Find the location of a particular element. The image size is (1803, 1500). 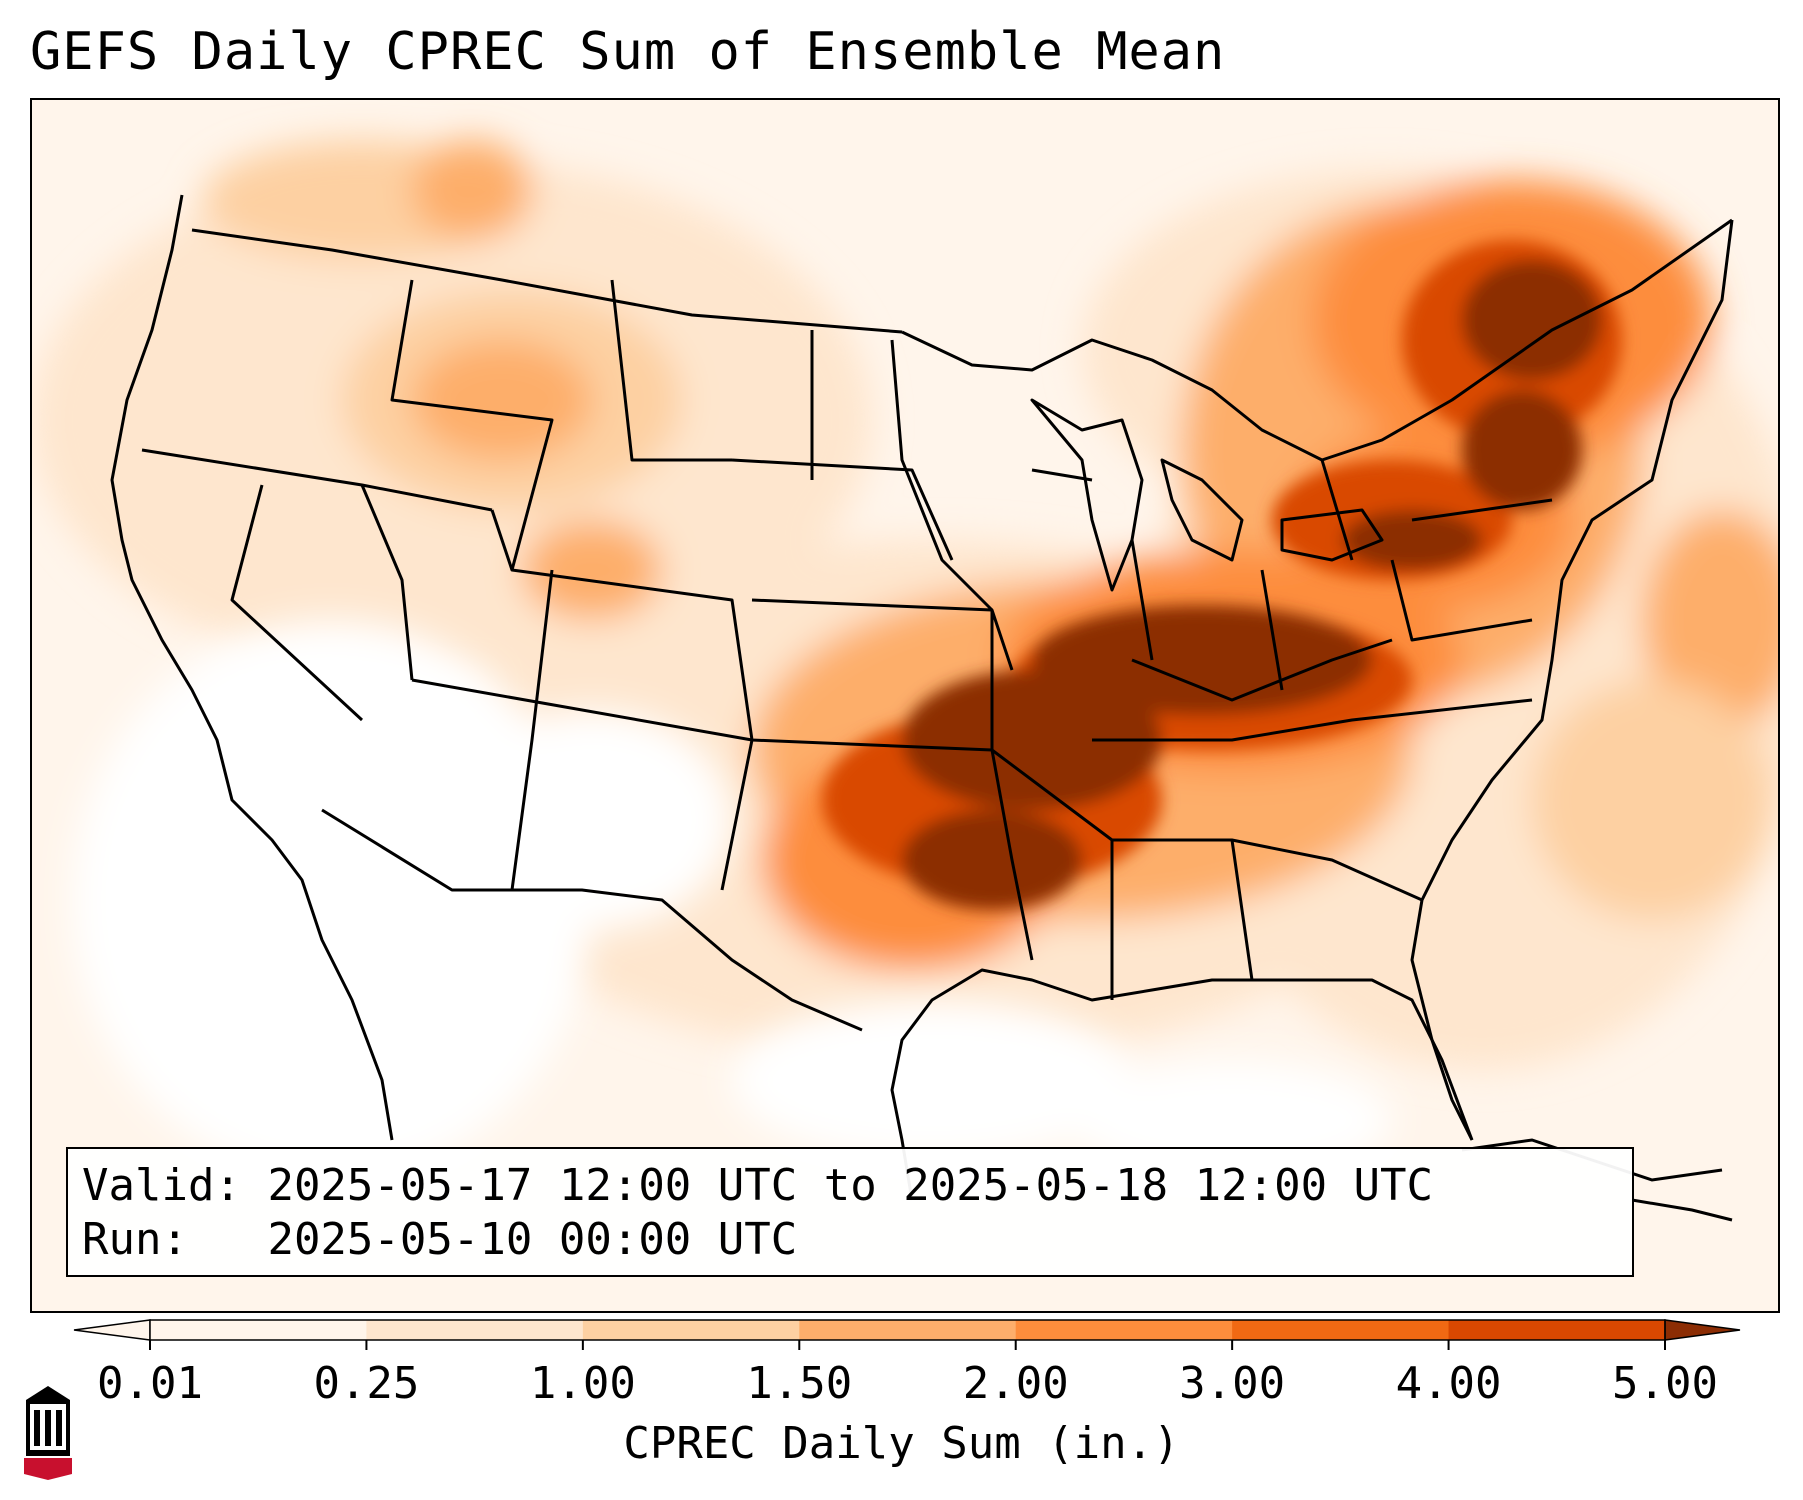

colorbar is located at coordinates (907, 1334).